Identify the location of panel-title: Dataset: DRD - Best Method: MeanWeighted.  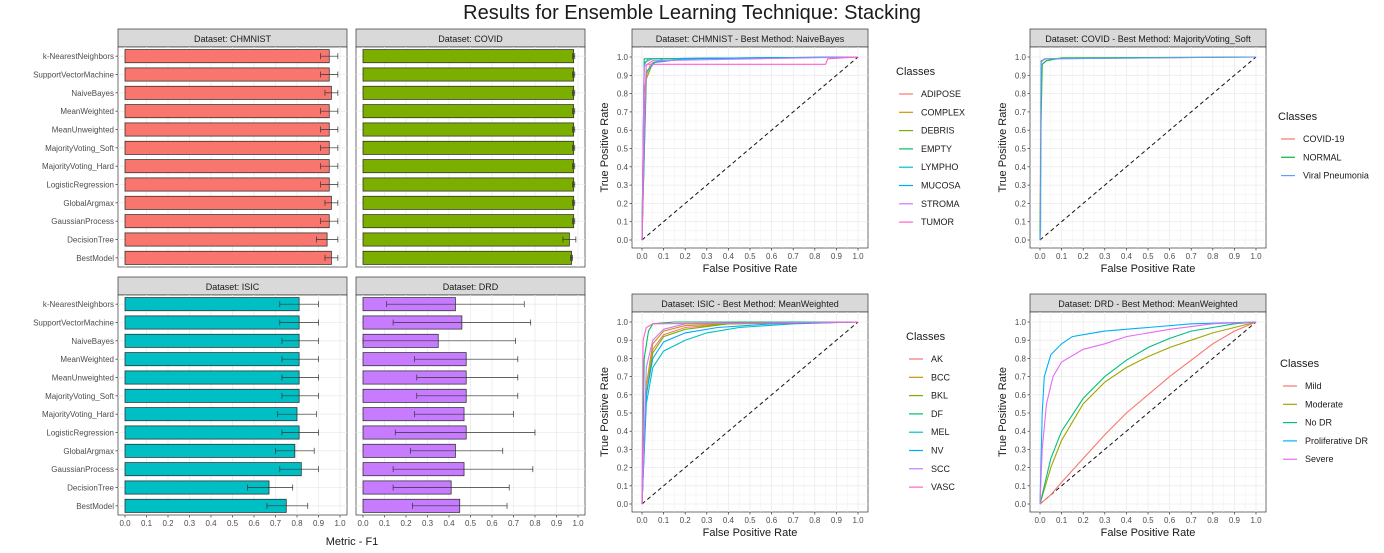
(1147, 304).